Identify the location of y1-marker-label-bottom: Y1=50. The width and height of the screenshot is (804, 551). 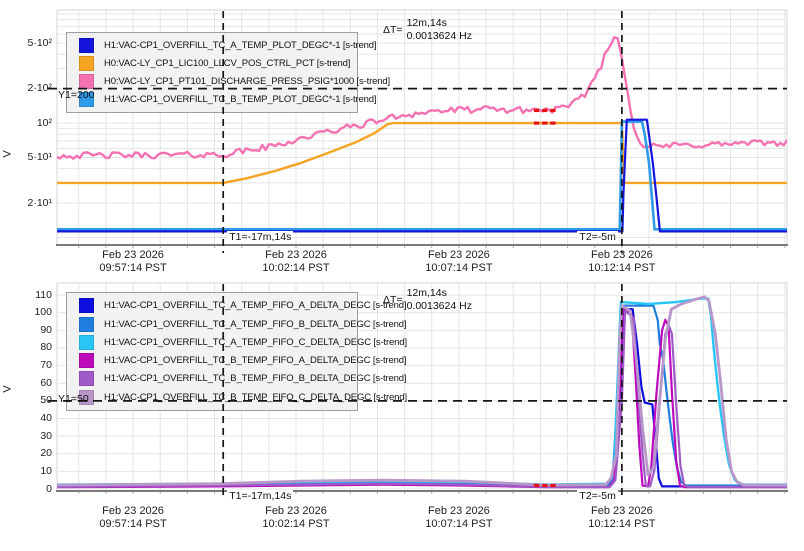
(73, 399).